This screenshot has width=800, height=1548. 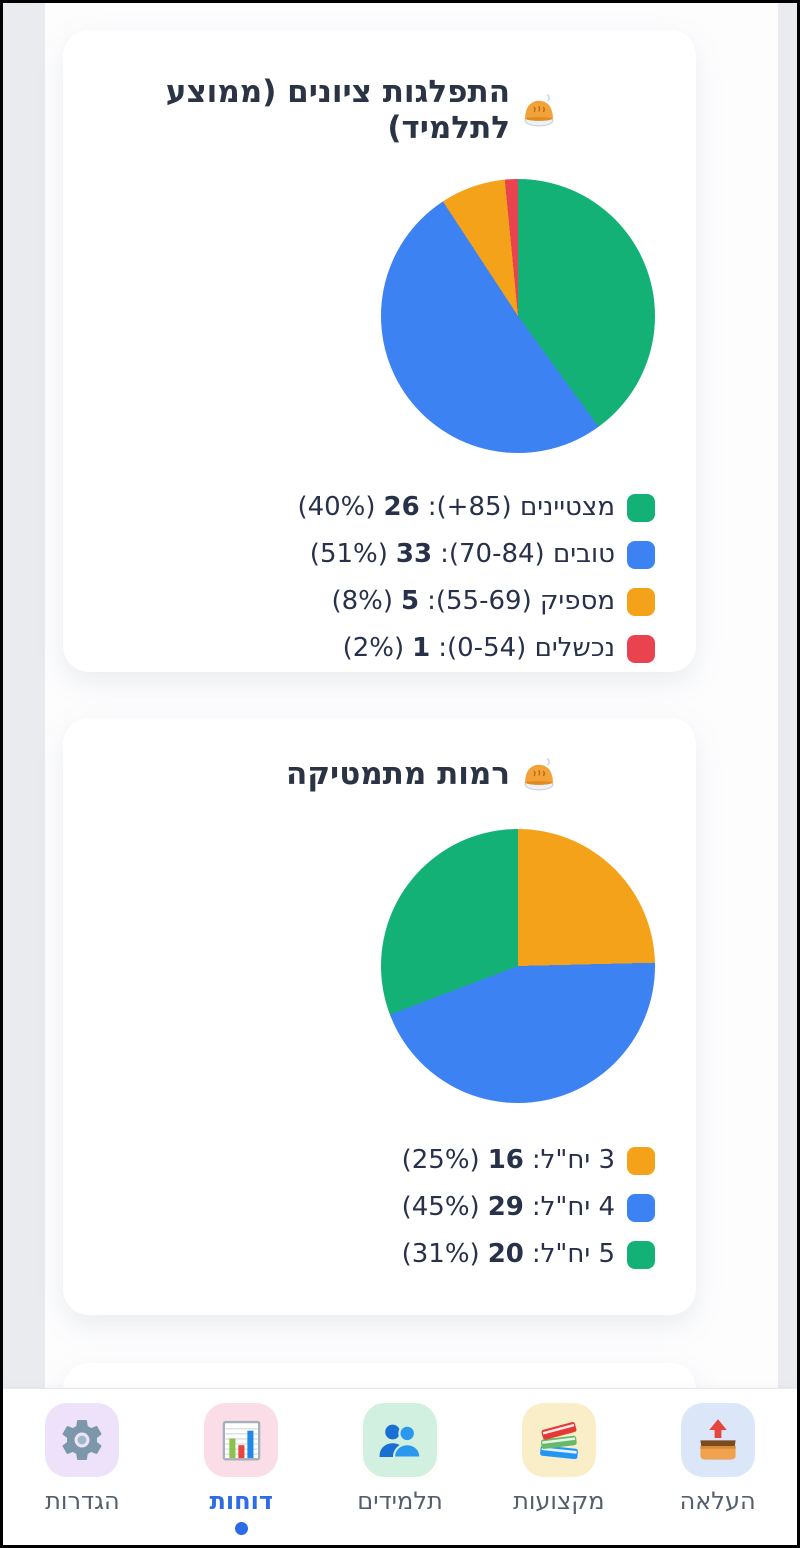 I want to click on nav-item-settings: הגדרות, so click(x=82, y=1452).